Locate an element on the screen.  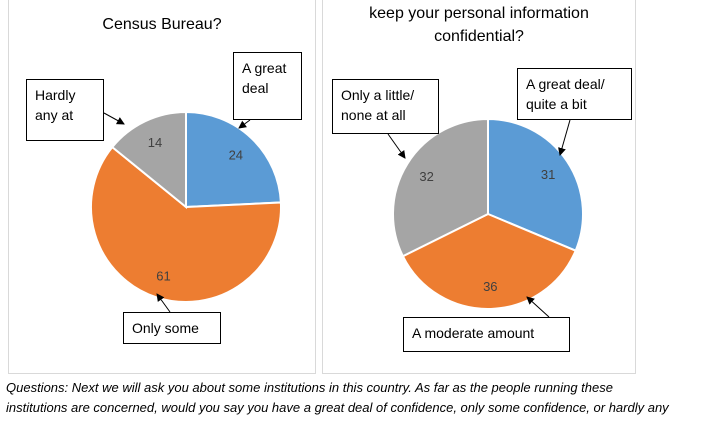
pie-right-slice-1-value: 36 is located at coordinates (490, 286).